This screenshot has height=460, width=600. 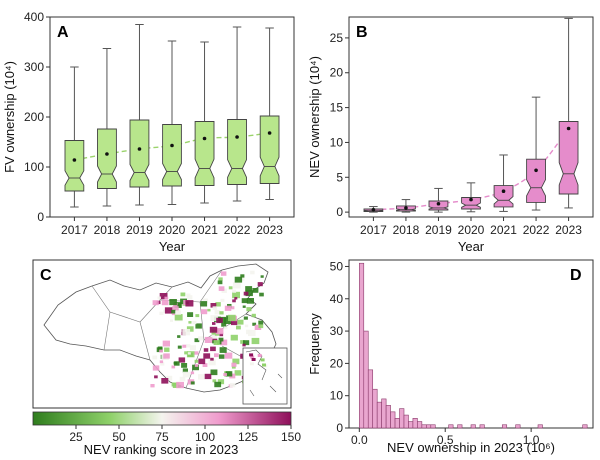 I want to click on x-tick-label: 2019, so click(x=438, y=230).